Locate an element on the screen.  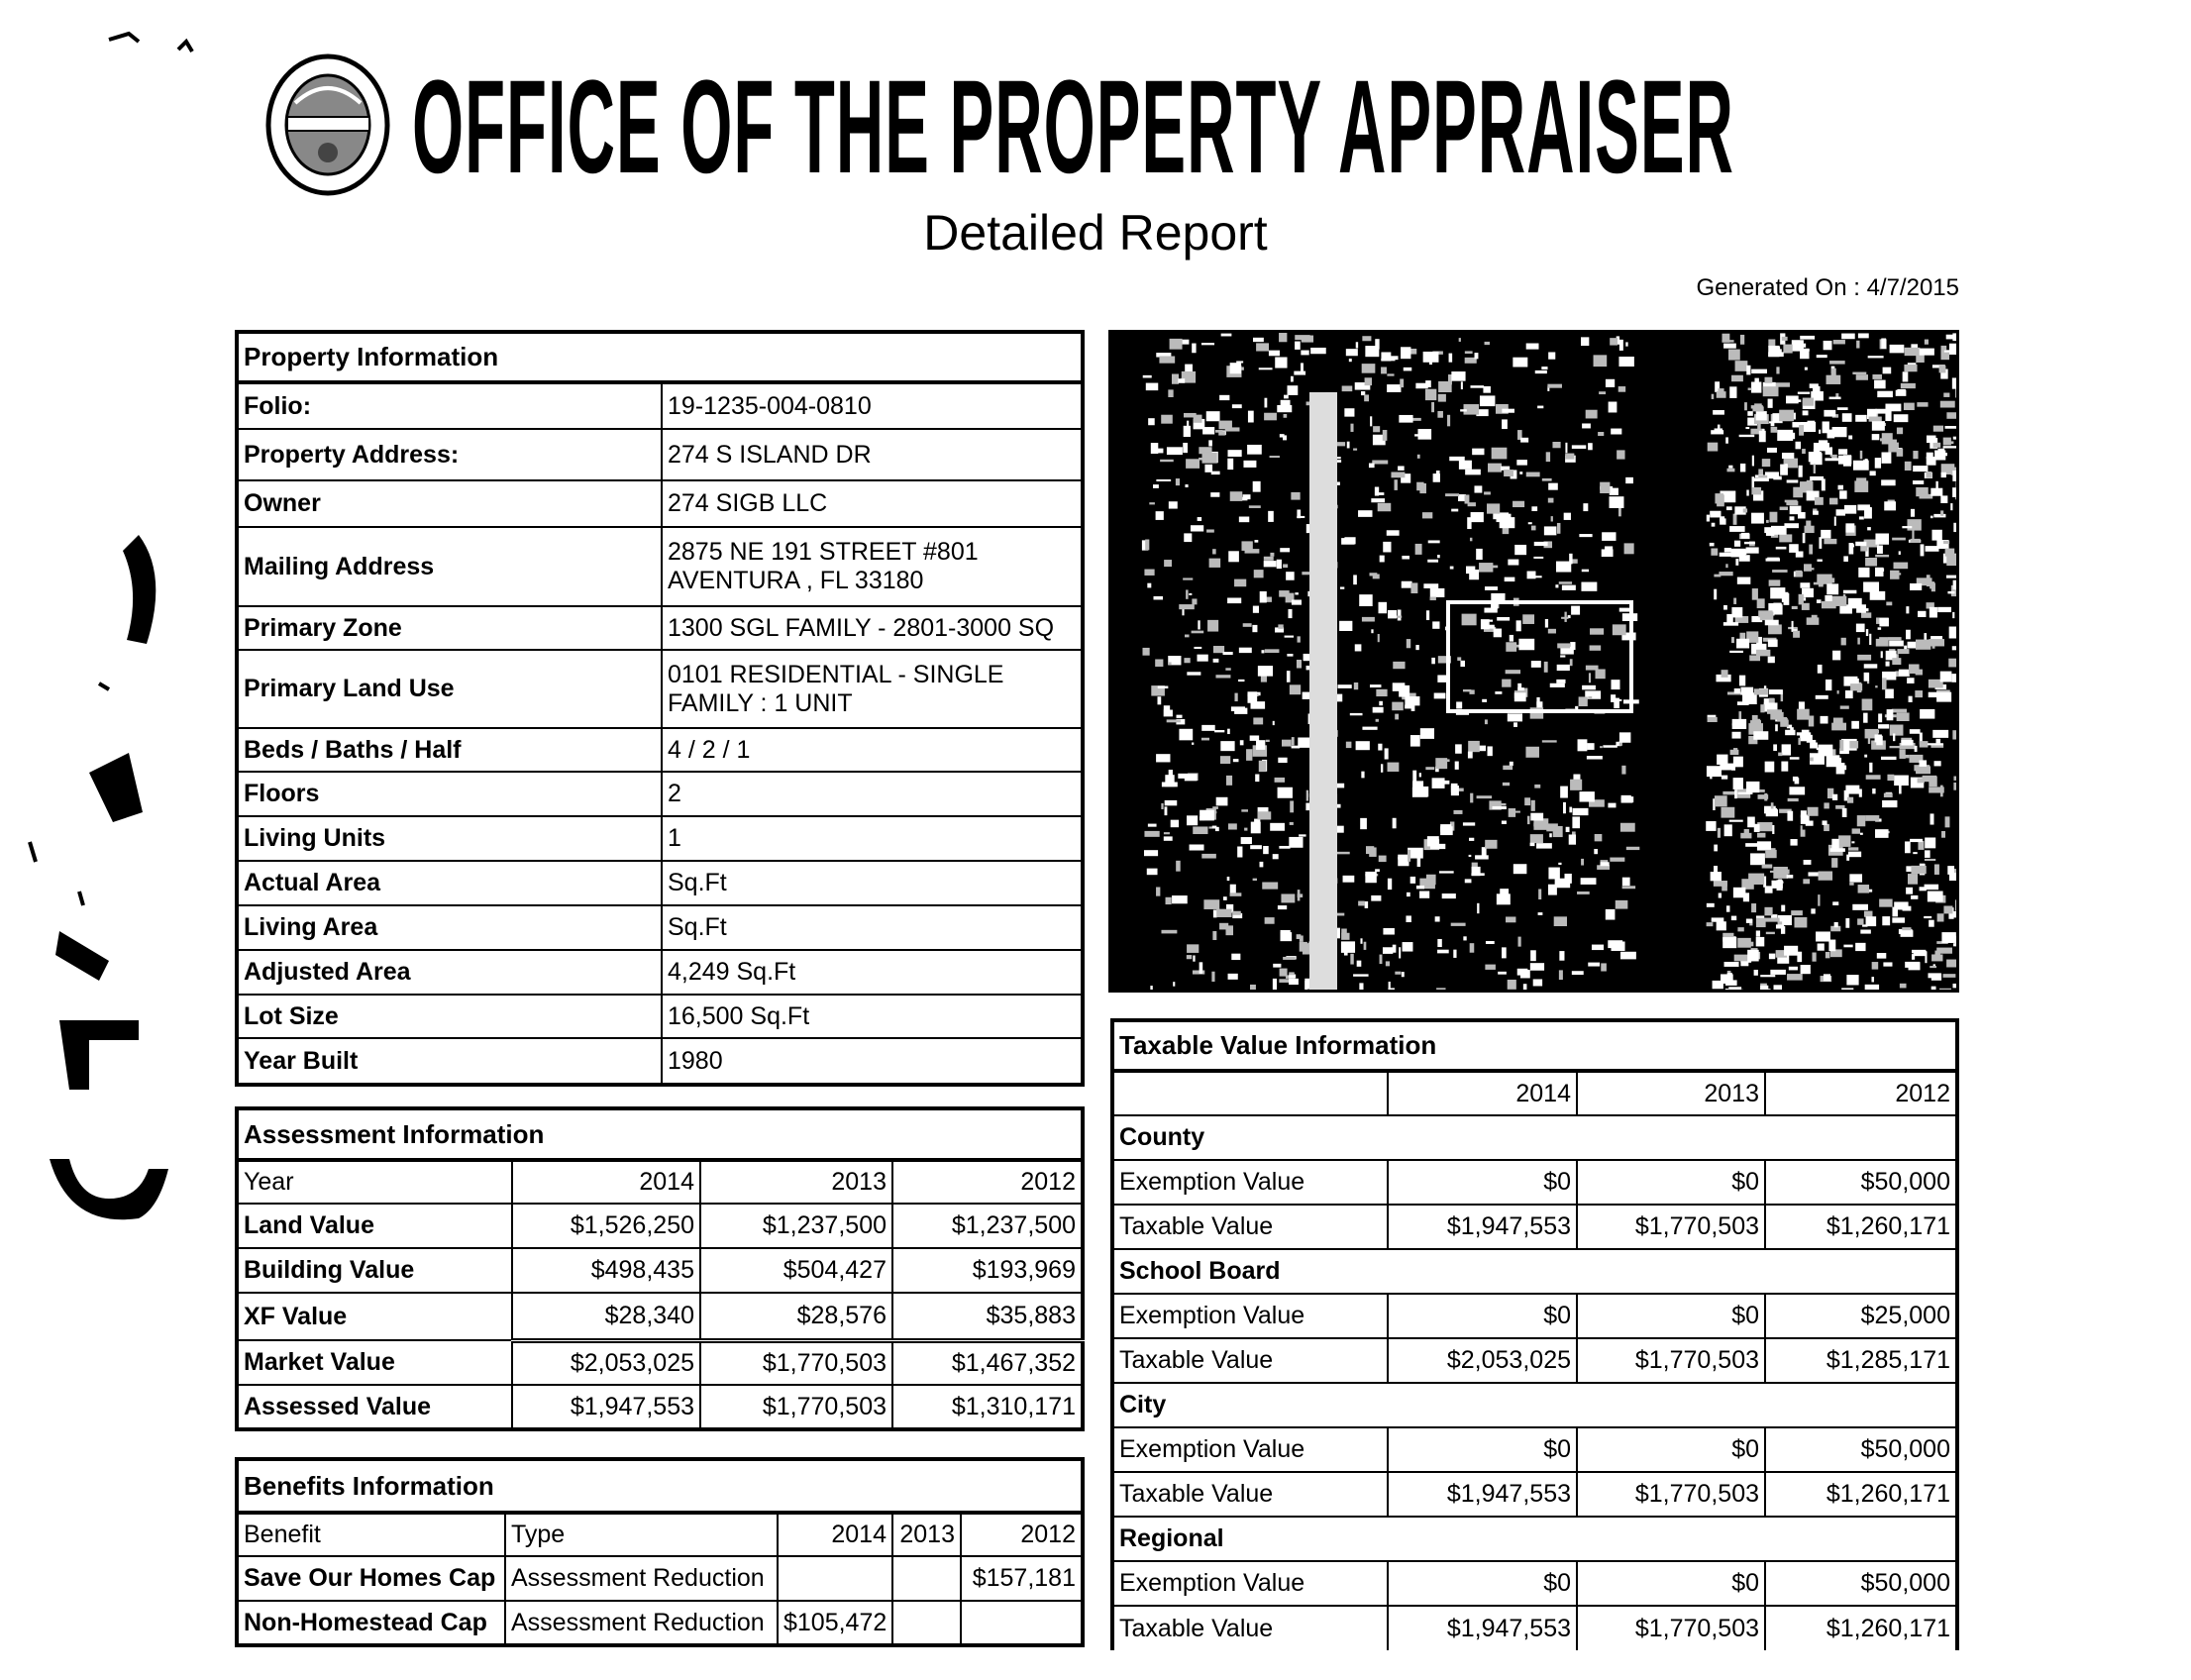
assessment-row: Building Value $498,435 $504,427 $193,969 is located at coordinates (660, 1270).